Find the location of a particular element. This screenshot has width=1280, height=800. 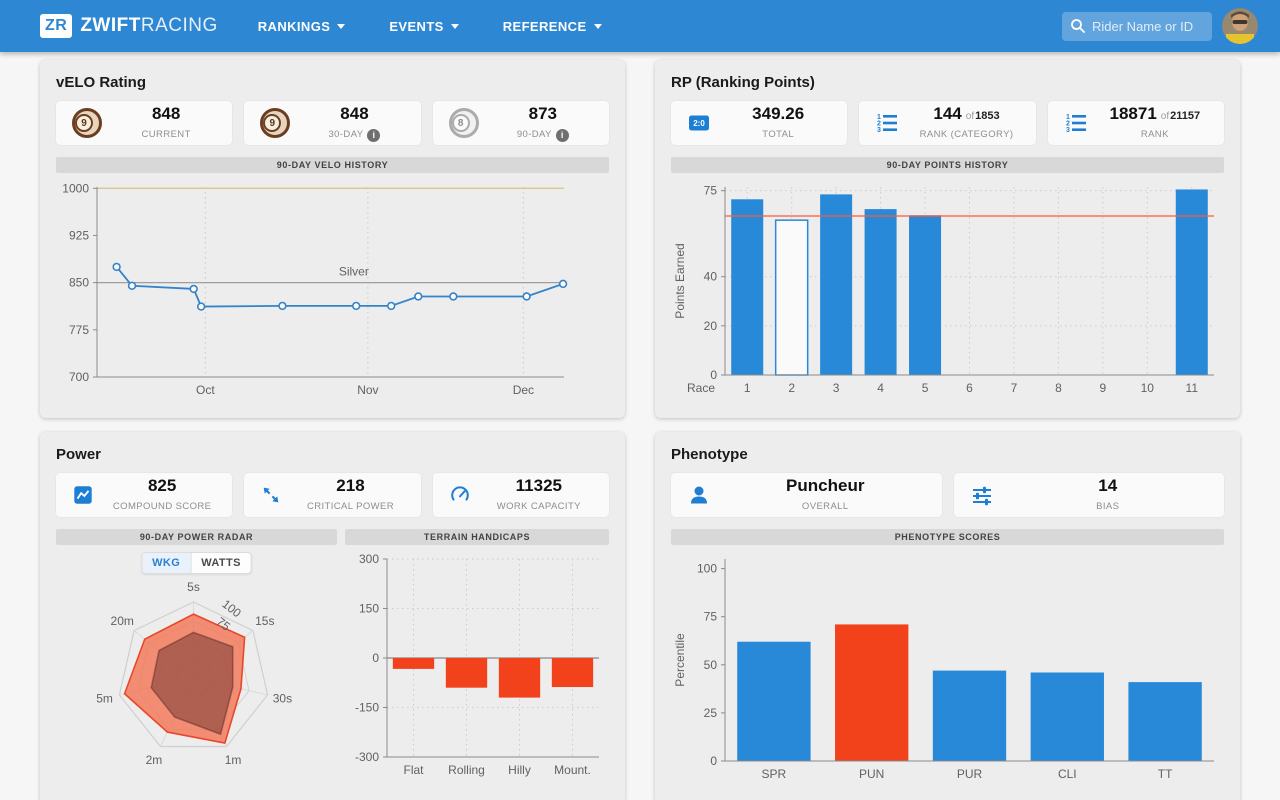

radar-unit-toggle: WKG WATTS is located at coordinates (196, 563).